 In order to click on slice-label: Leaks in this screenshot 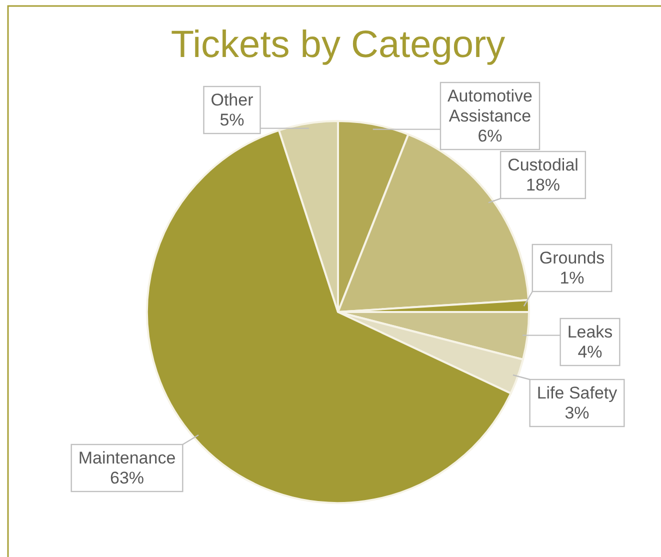, I will do `click(590, 332)`.